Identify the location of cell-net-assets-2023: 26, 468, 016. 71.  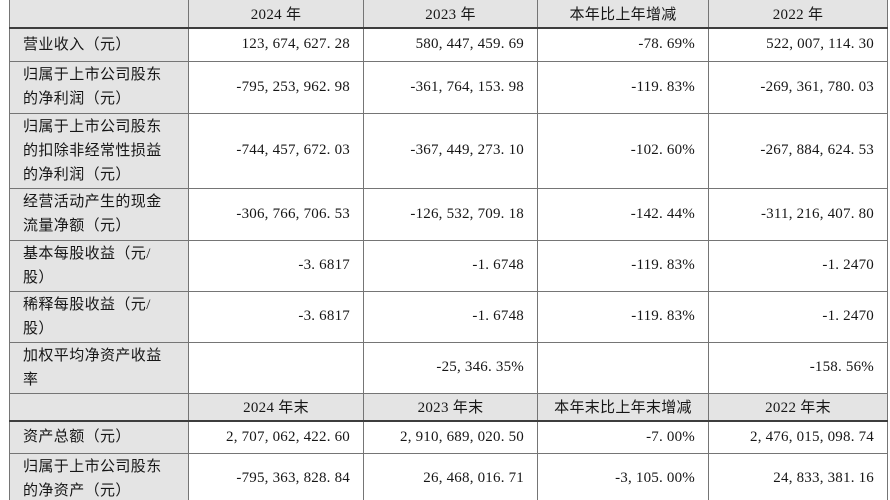
(450, 476).